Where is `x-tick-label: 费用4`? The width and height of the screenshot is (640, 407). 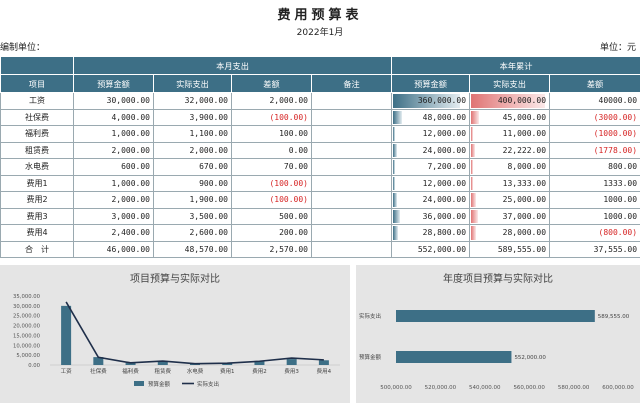
x-tick-label: 费用4 is located at coordinates (324, 371).